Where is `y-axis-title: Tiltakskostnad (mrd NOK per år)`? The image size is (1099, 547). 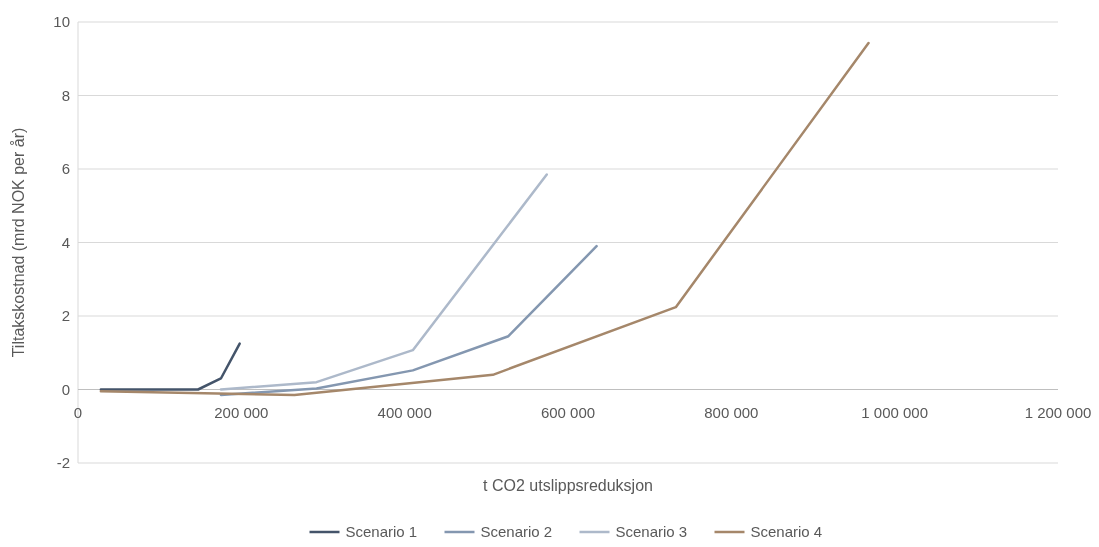
y-axis-title: Tiltakskostnad (mrd NOK per år) is located at coordinates (18, 242).